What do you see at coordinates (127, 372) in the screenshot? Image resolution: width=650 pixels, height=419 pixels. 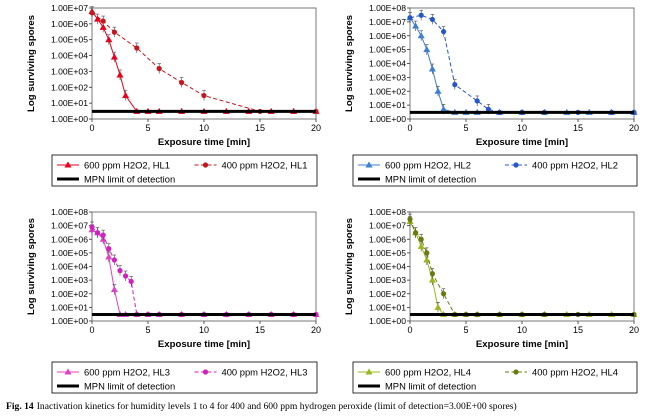 I see `legend-label: 600 ppm H2O2, HL3` at bounding box center [127, 372].